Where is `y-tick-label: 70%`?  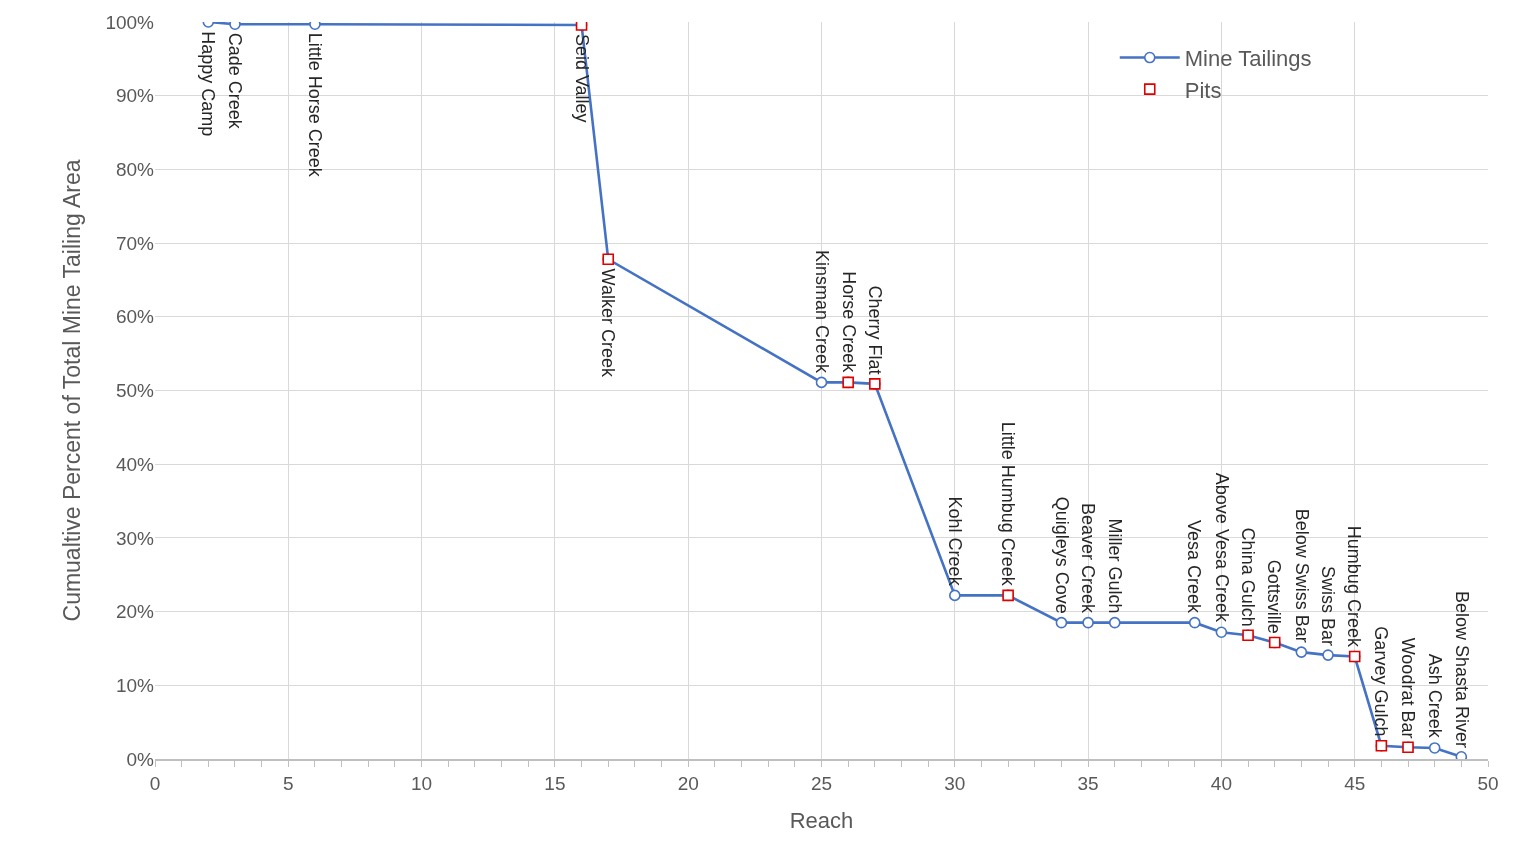
y-tick-label: 70% is located at coordinates (135, 243).